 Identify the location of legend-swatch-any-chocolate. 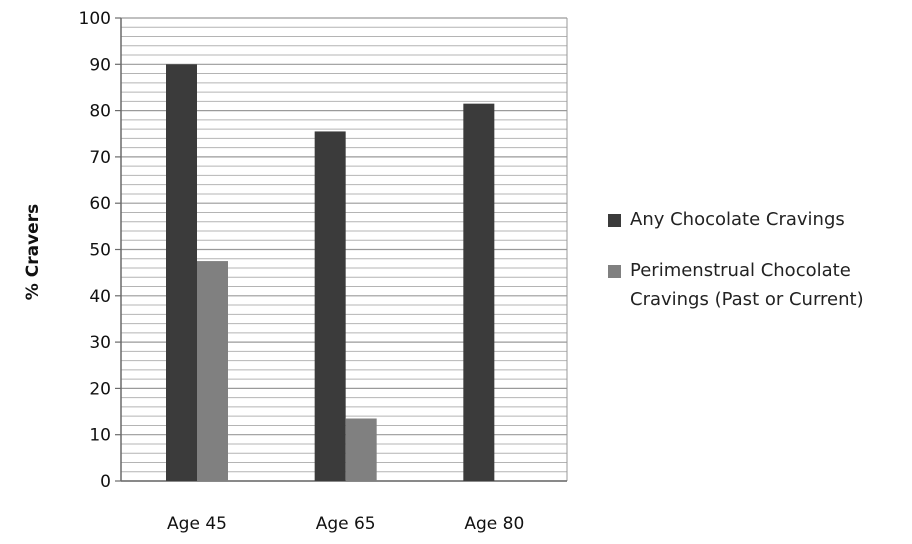
(614, 220).